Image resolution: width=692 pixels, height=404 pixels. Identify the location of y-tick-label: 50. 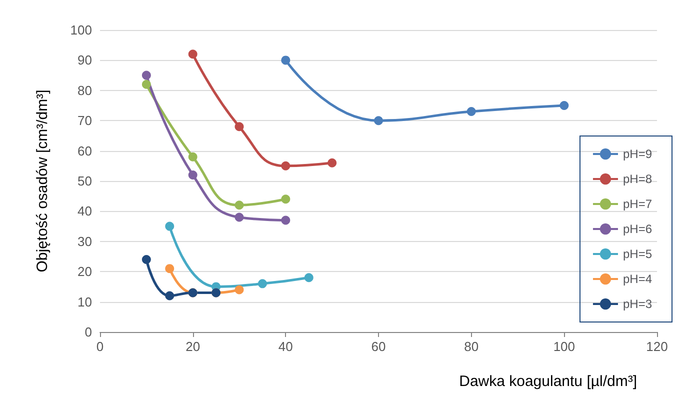
(85, 181).